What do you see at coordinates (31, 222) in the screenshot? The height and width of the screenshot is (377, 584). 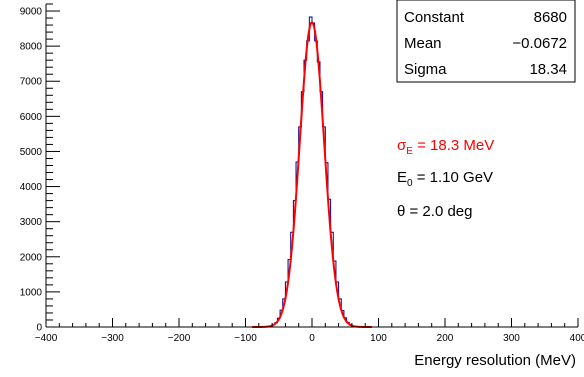 I see `y-tick-label: 3000` at bounding box center [31, 222].